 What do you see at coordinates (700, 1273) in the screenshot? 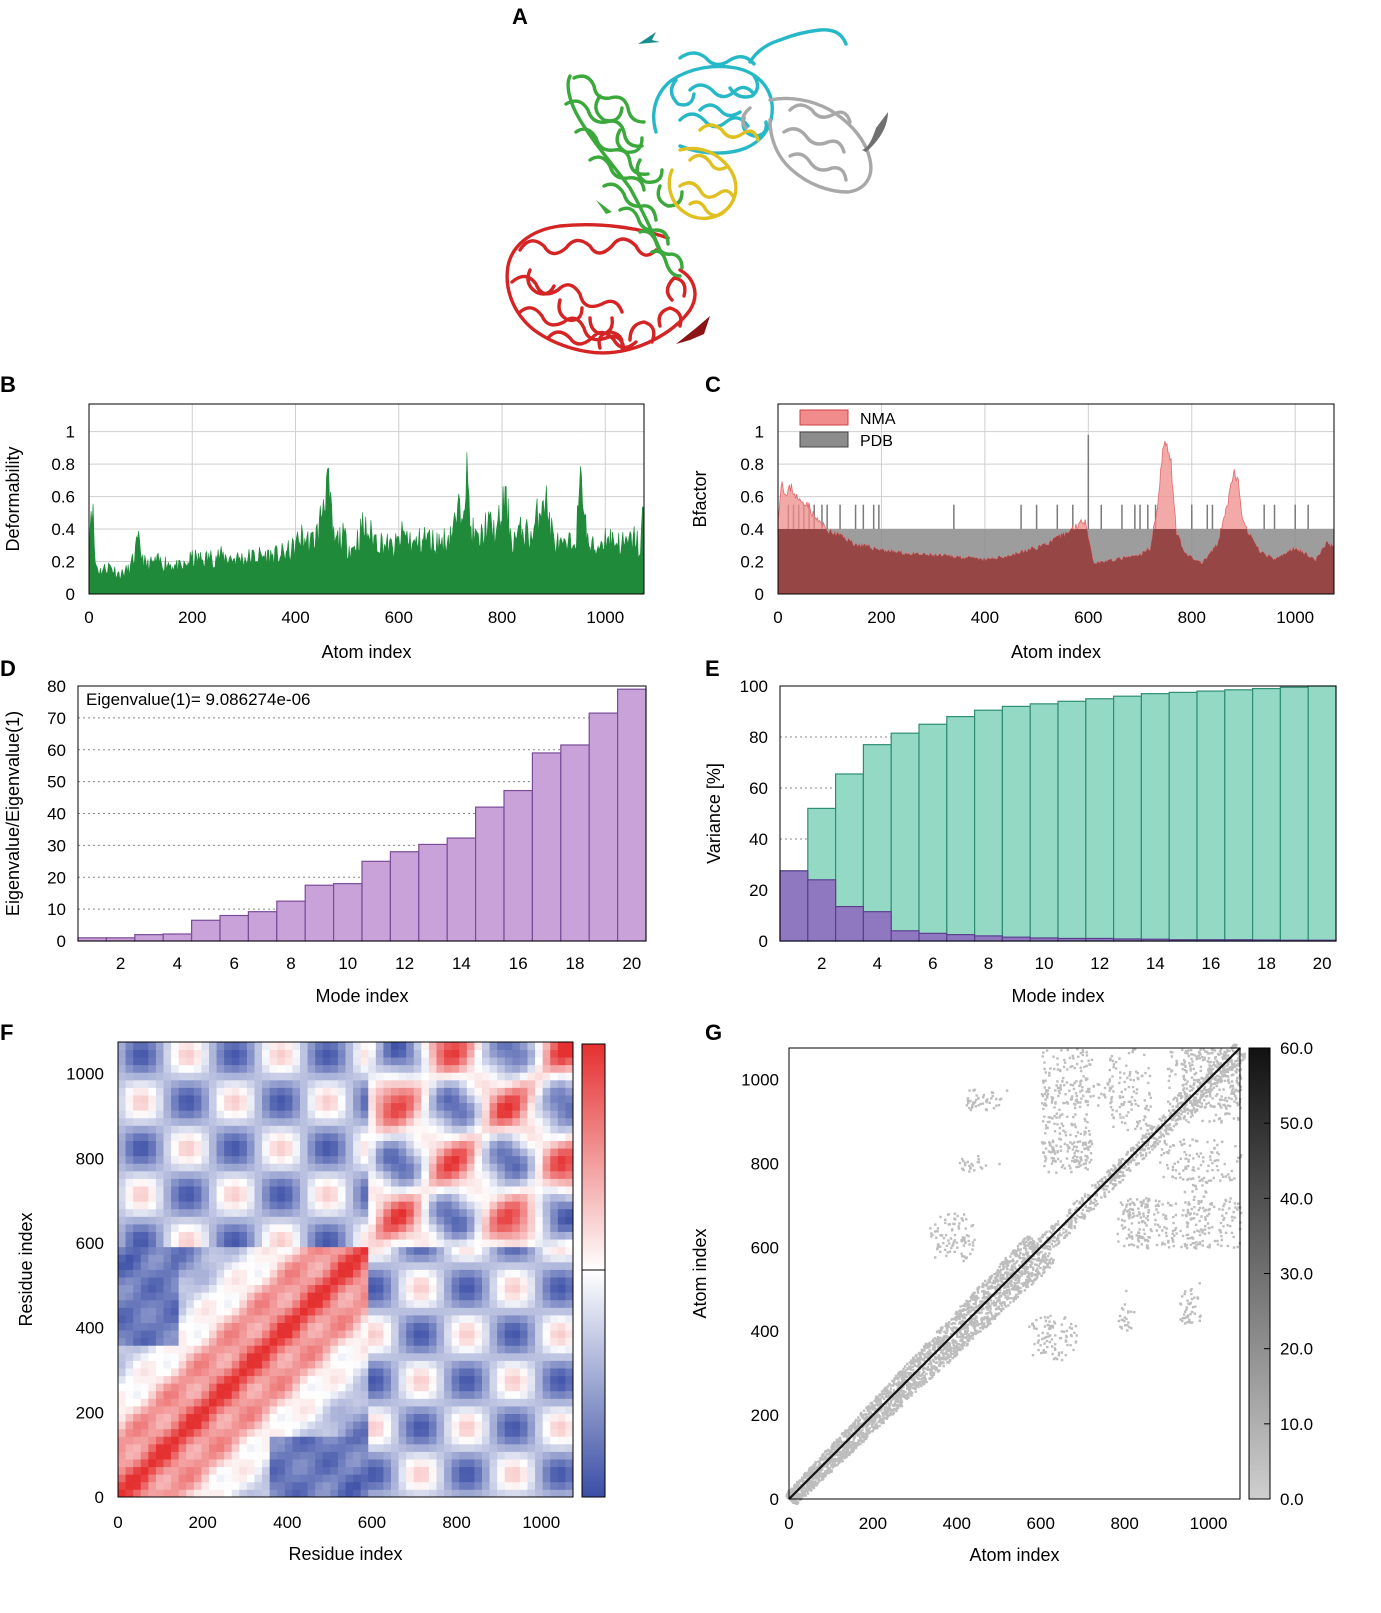
I see `g-ylabel: Atom index` at bounding box center [700, 1273].